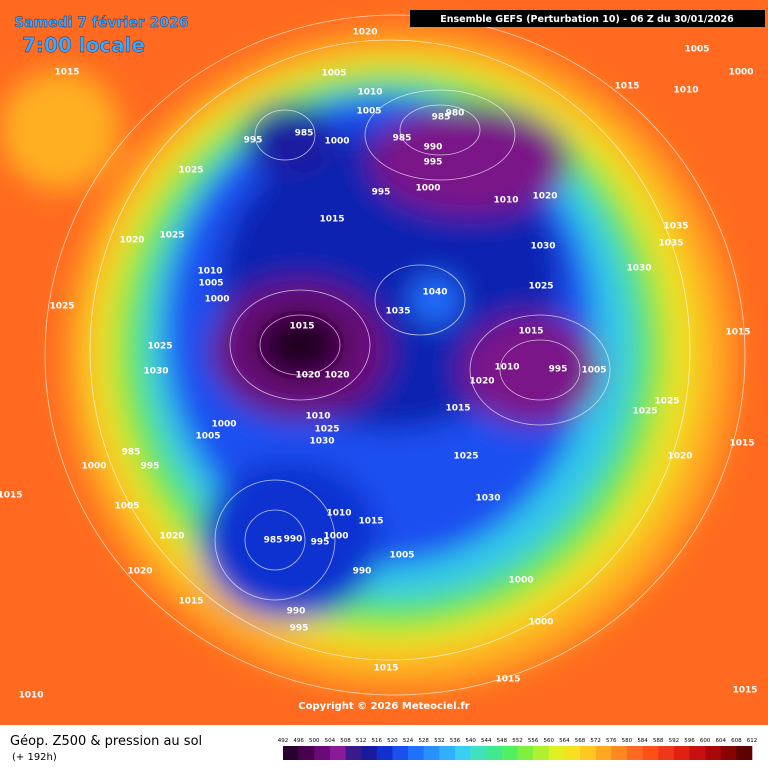  I want to click on colorbar-tick-label: 508, so click(345, 741).